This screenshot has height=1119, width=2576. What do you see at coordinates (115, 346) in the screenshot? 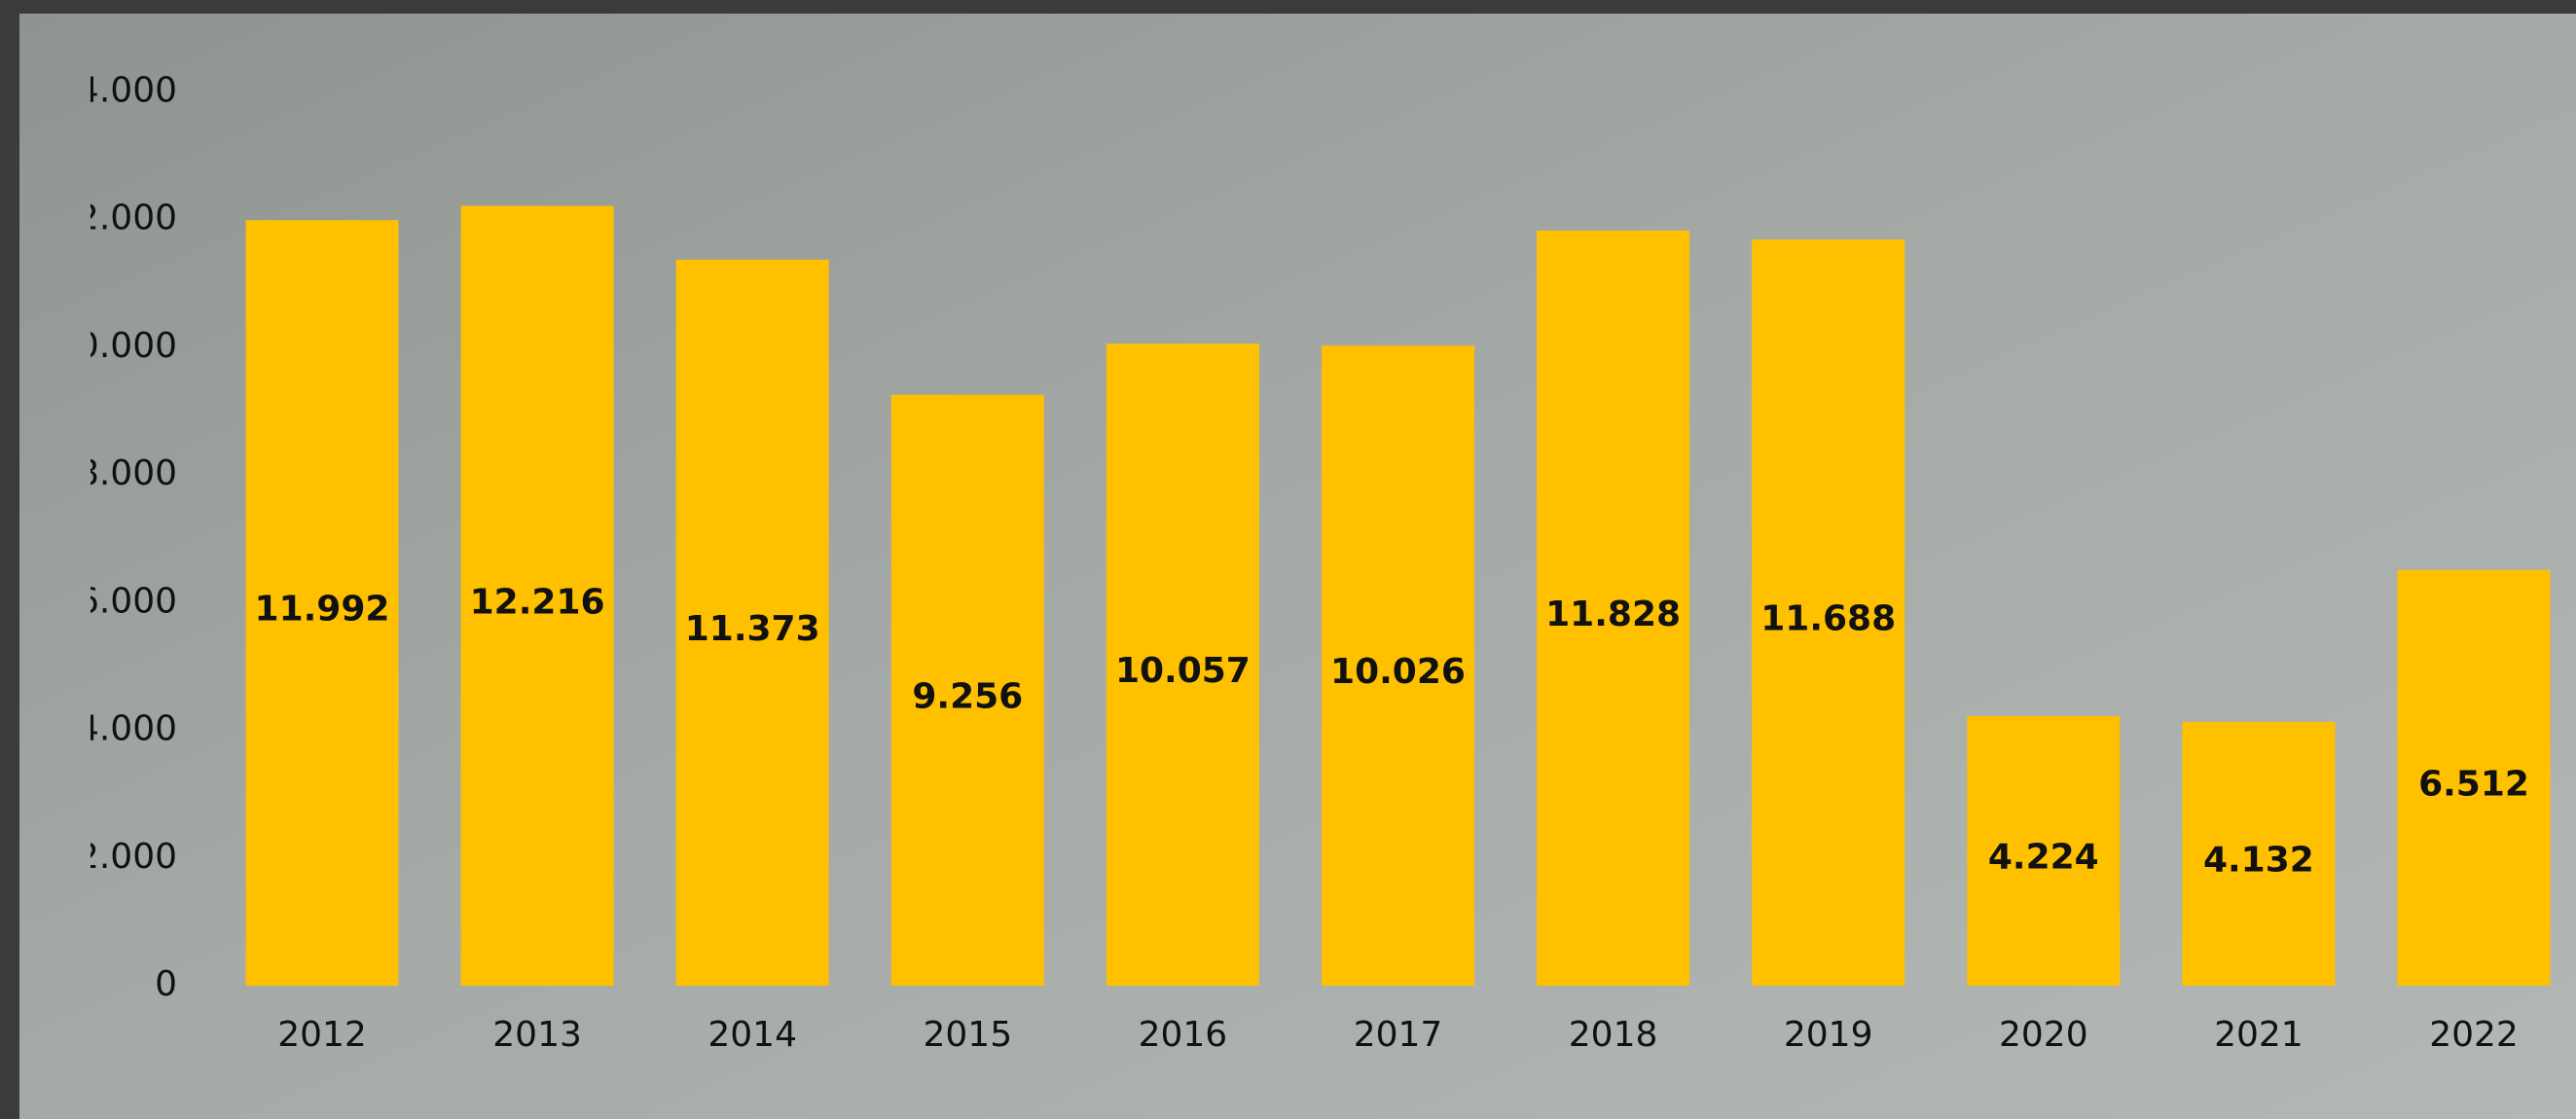
I see `y-tick-label: 10.000` at bounding box center [115, 346].